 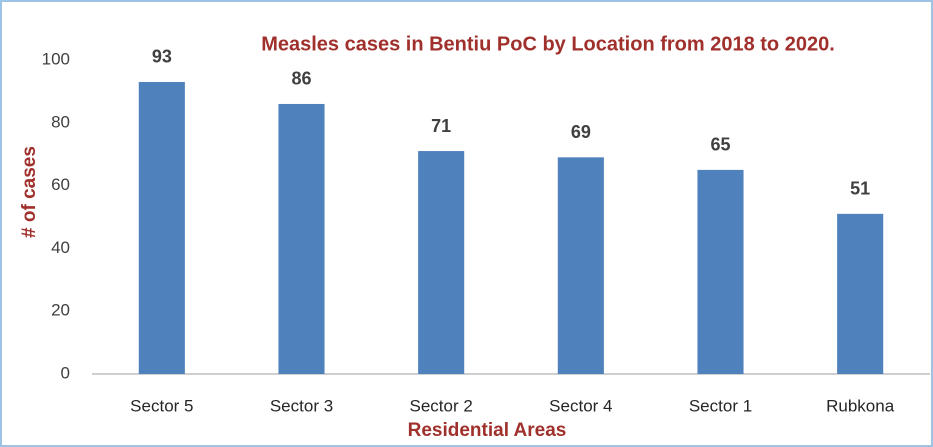 What do you see at coordinates (56, 58) in the screenshot?
I see `y-tick-label: 100` at bounding box center [56, 58].